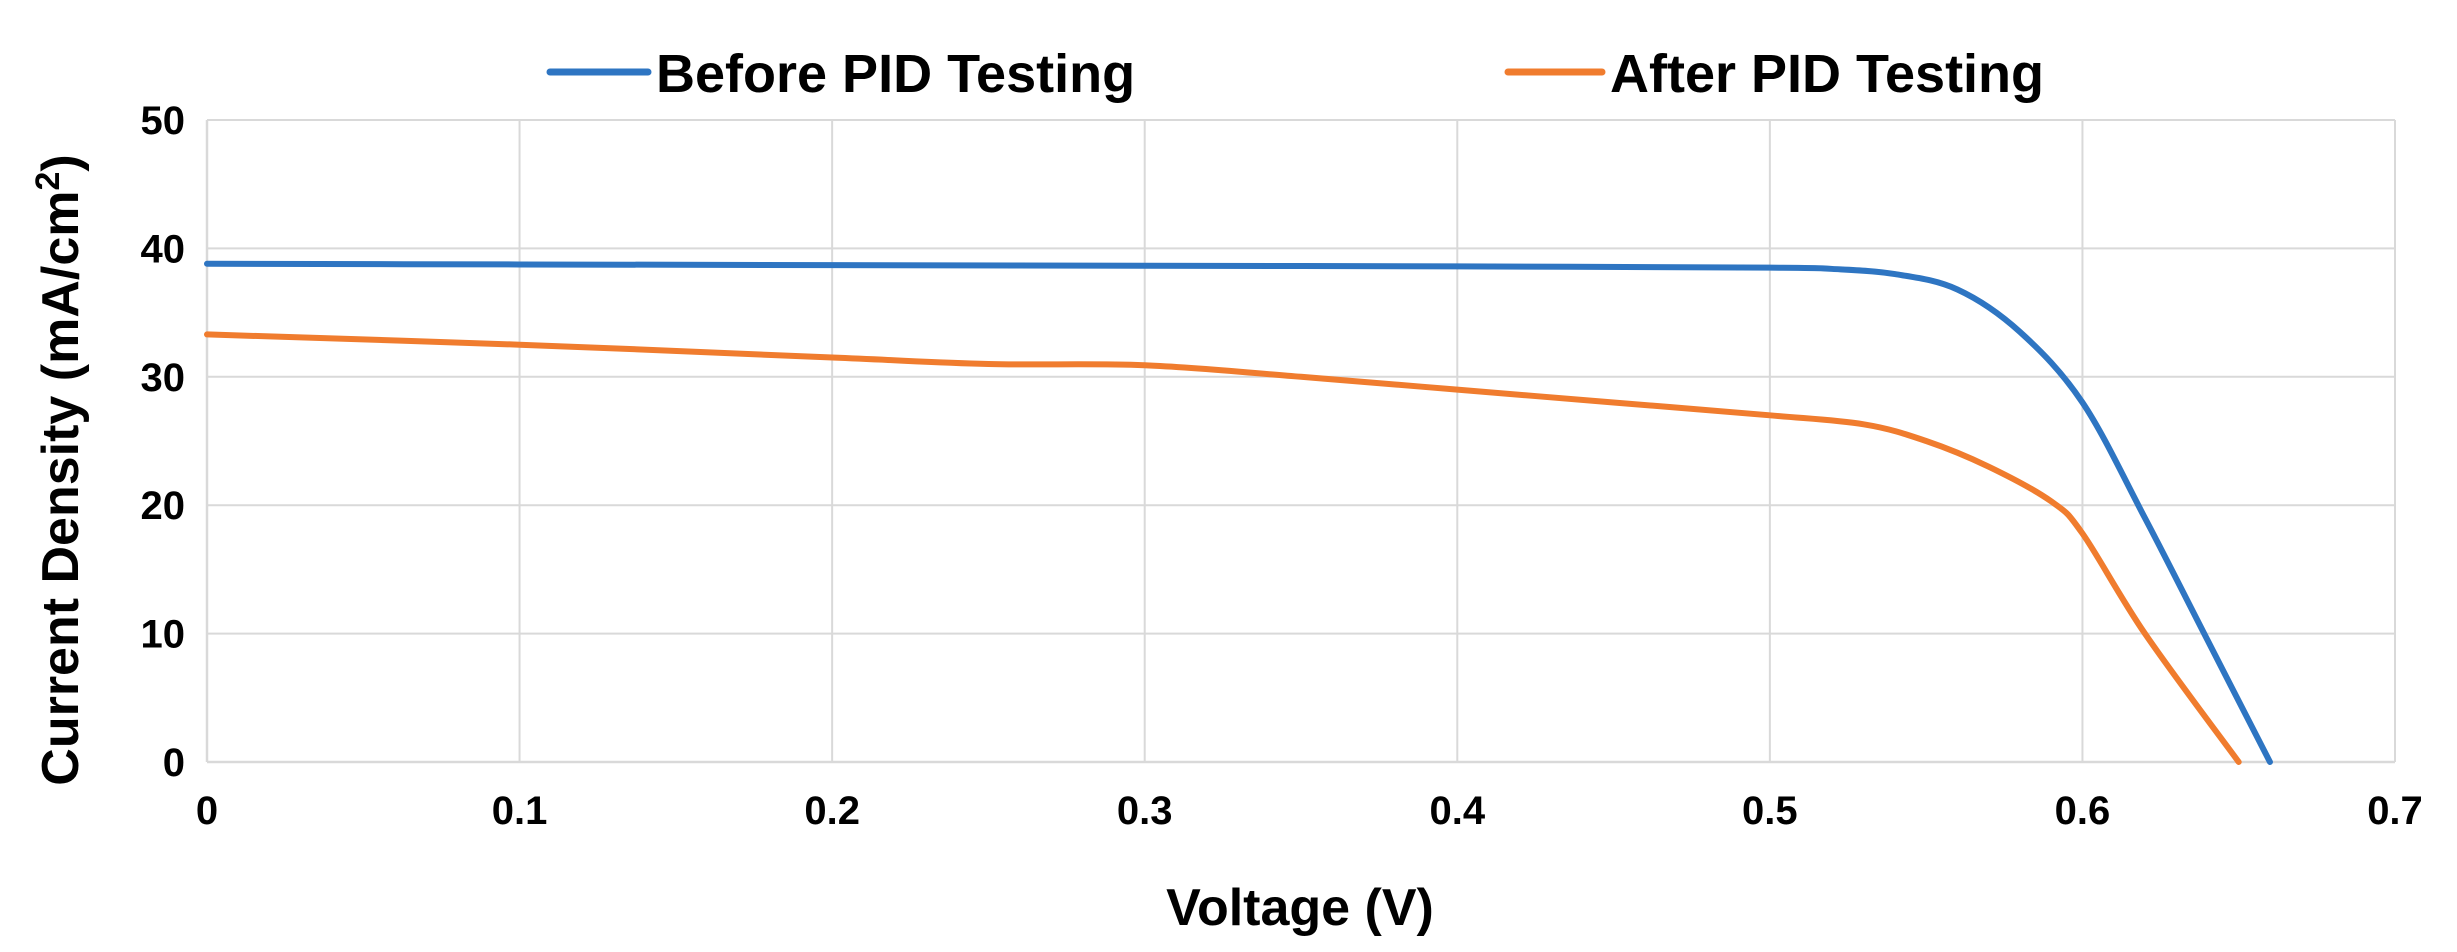  I want to click on y-tick-label: 30, so click(163, 378).